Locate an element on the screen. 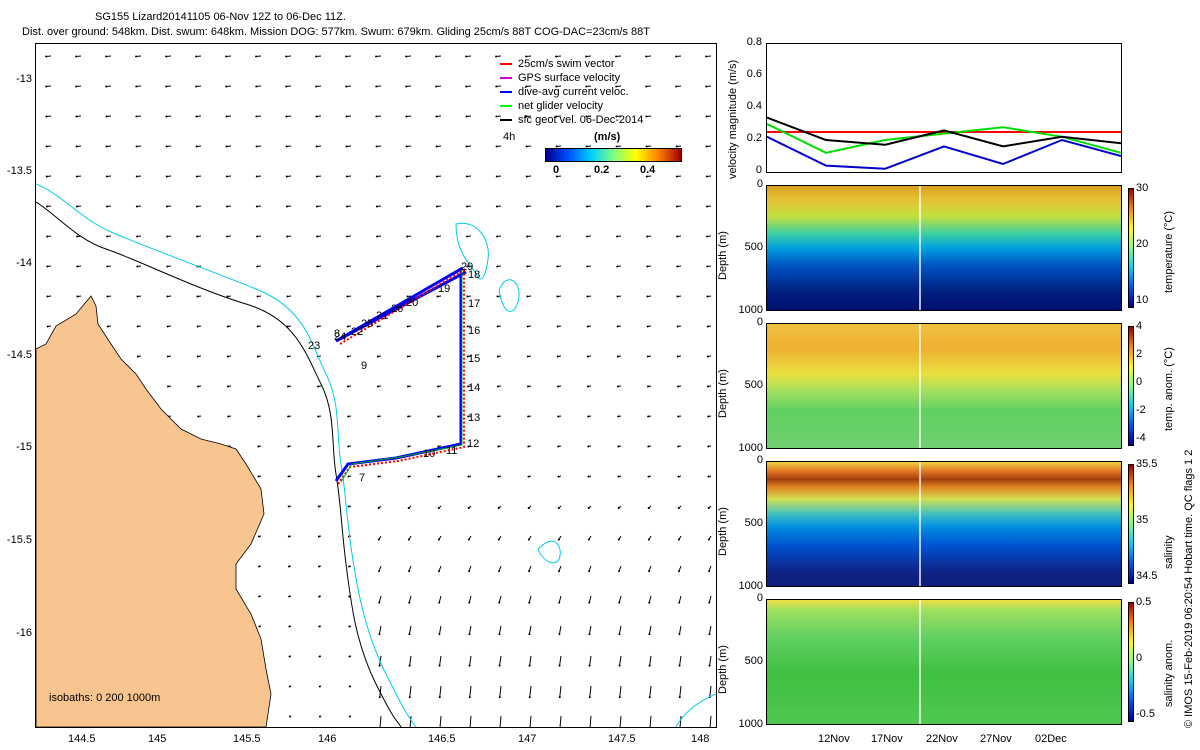 The height and width of the screenshot is (750, 1200). day-label: 17 is located at coordinates (474, 304).